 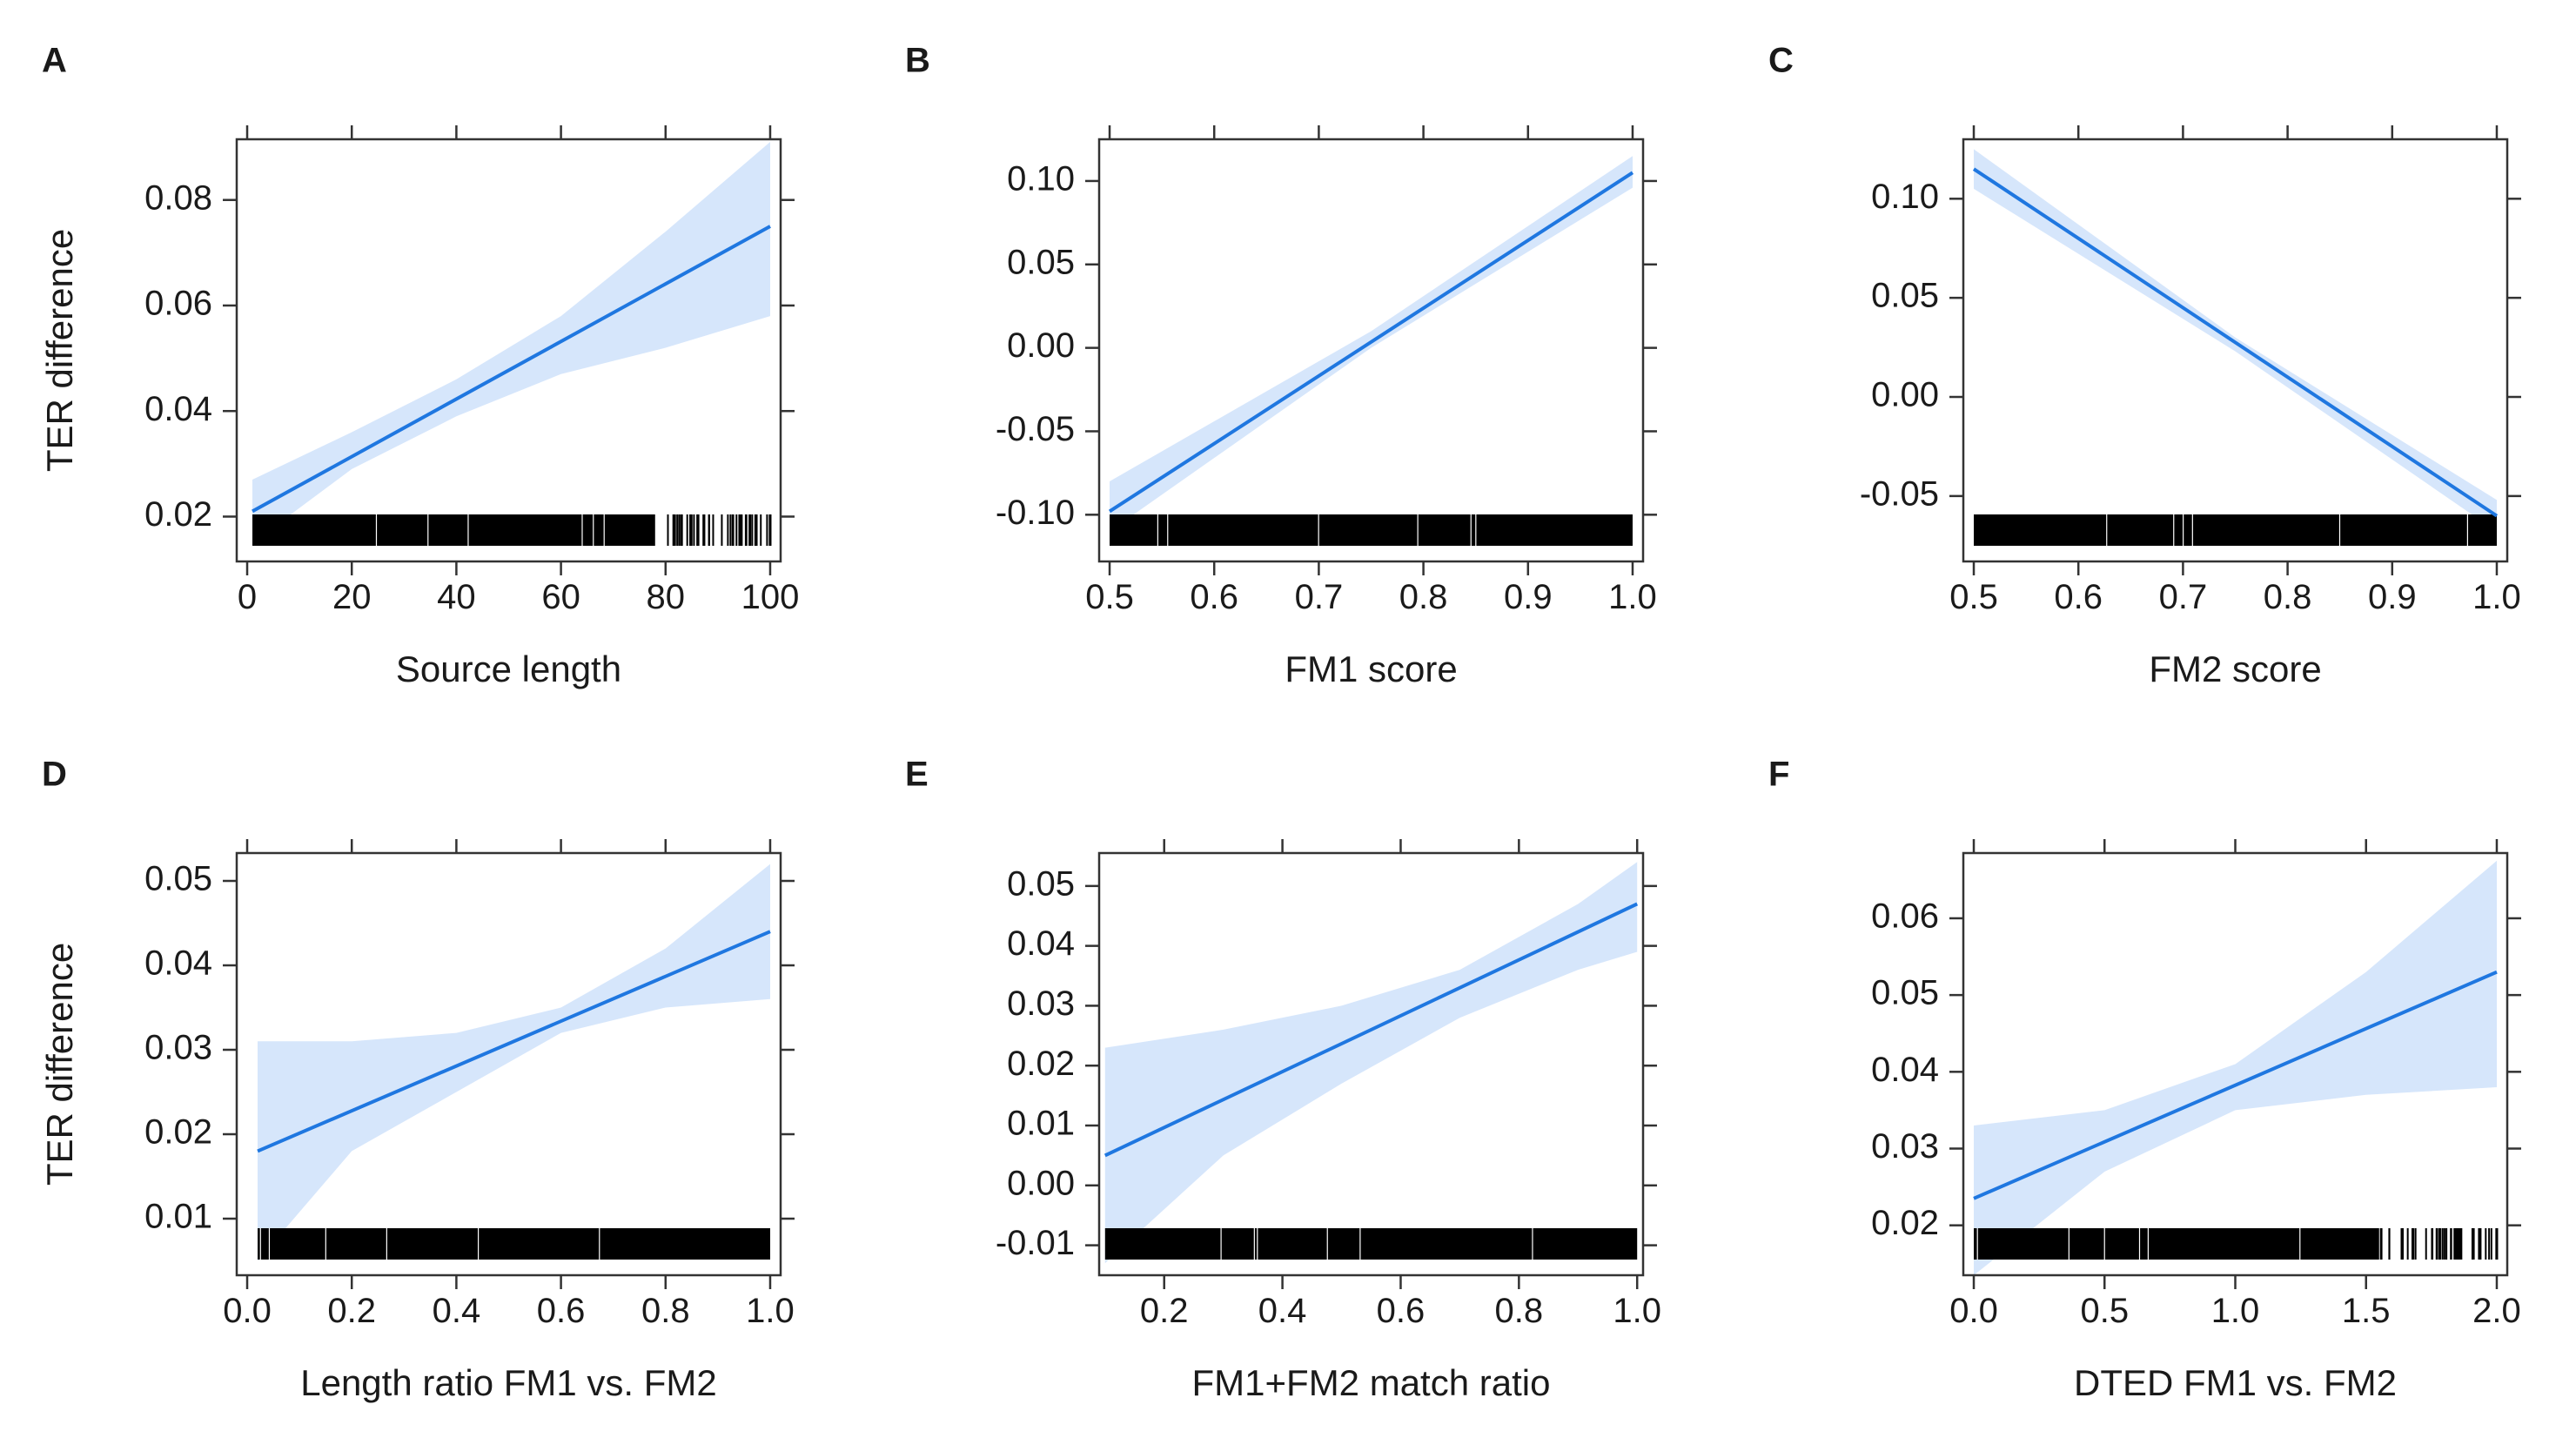 What do you see at coordinates (666, 597) in the screenshot?
I see `x-tick-label: 80` at bounding box center [666, 597].